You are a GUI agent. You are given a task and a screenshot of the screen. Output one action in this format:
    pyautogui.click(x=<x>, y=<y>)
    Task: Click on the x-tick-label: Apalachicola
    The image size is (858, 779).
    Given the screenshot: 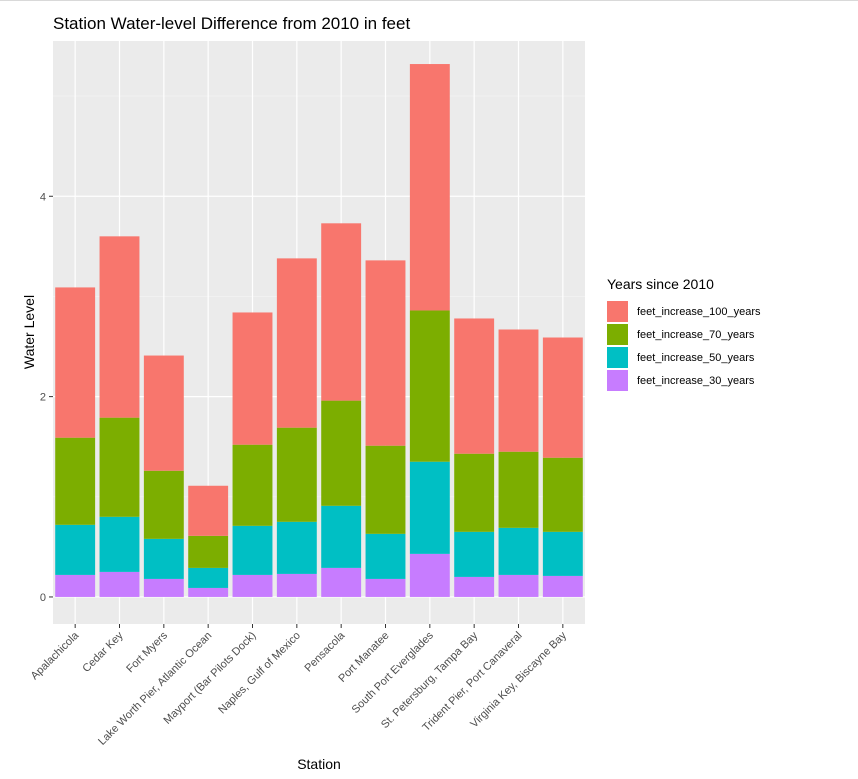 What is the action you would take?
    pyautogui.click(x=55, y=655)
    